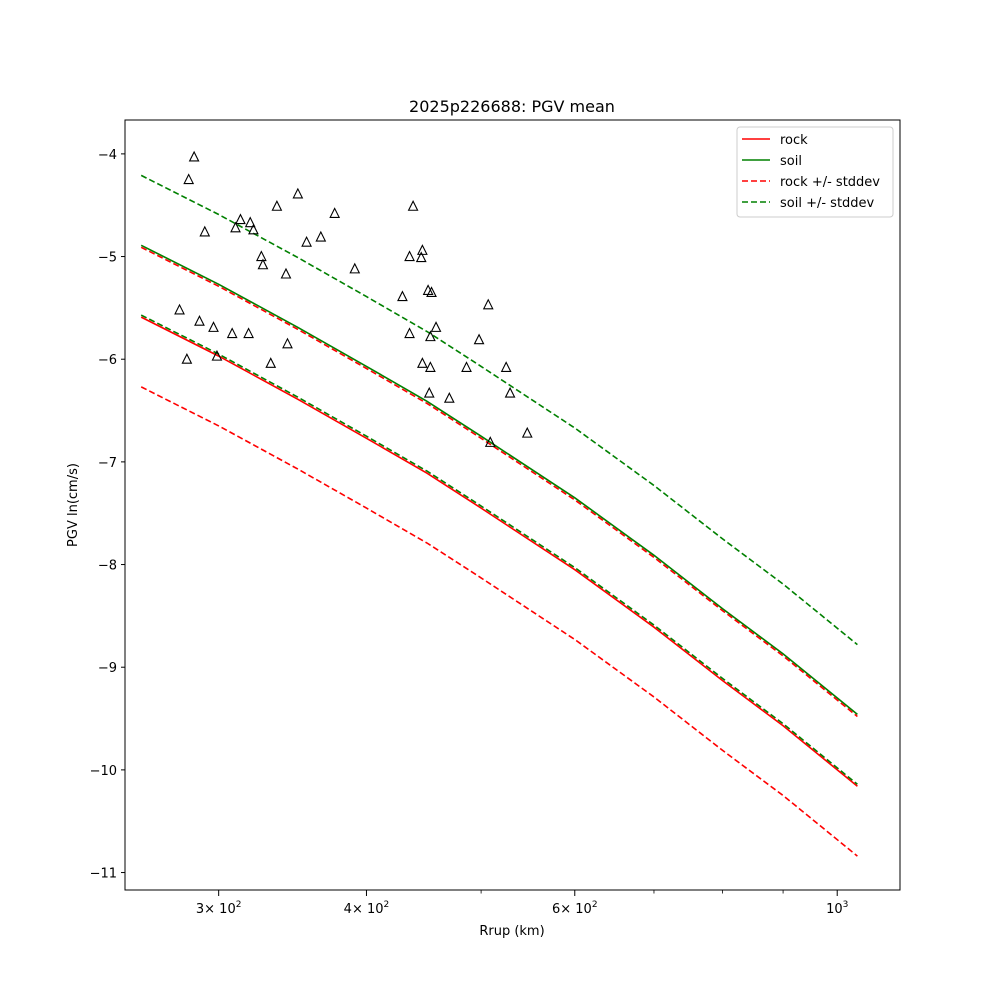 The width and height of the screenshot is (1000, 1004). Describe the element at coordinates (107, 668) in the screenshot. I see `y-tick-label: −9` at that location.